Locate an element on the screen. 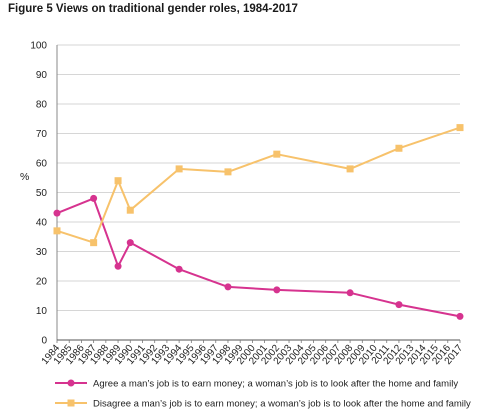  y-tick-labels: 0 10 20 30 40 50 60 70 80 90 100 is located at coordinates (38, 194).